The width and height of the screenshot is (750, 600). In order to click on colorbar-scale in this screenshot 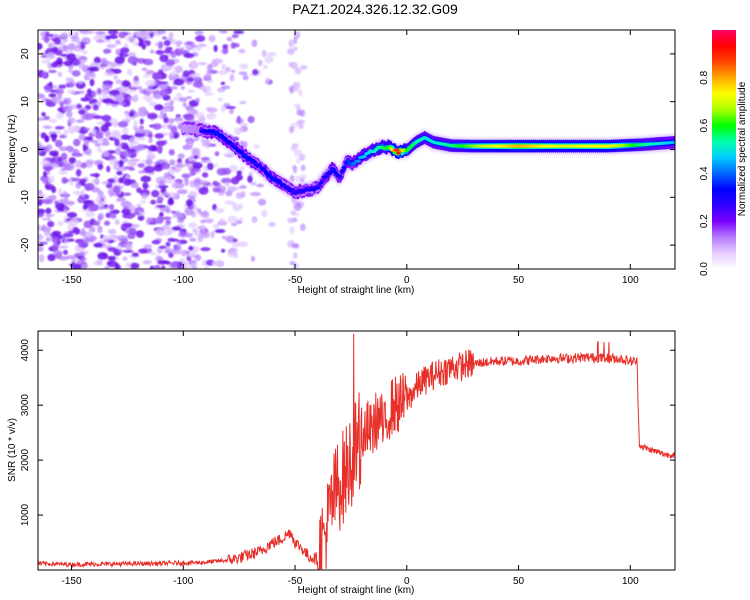, I will do `click(724, 149)`.